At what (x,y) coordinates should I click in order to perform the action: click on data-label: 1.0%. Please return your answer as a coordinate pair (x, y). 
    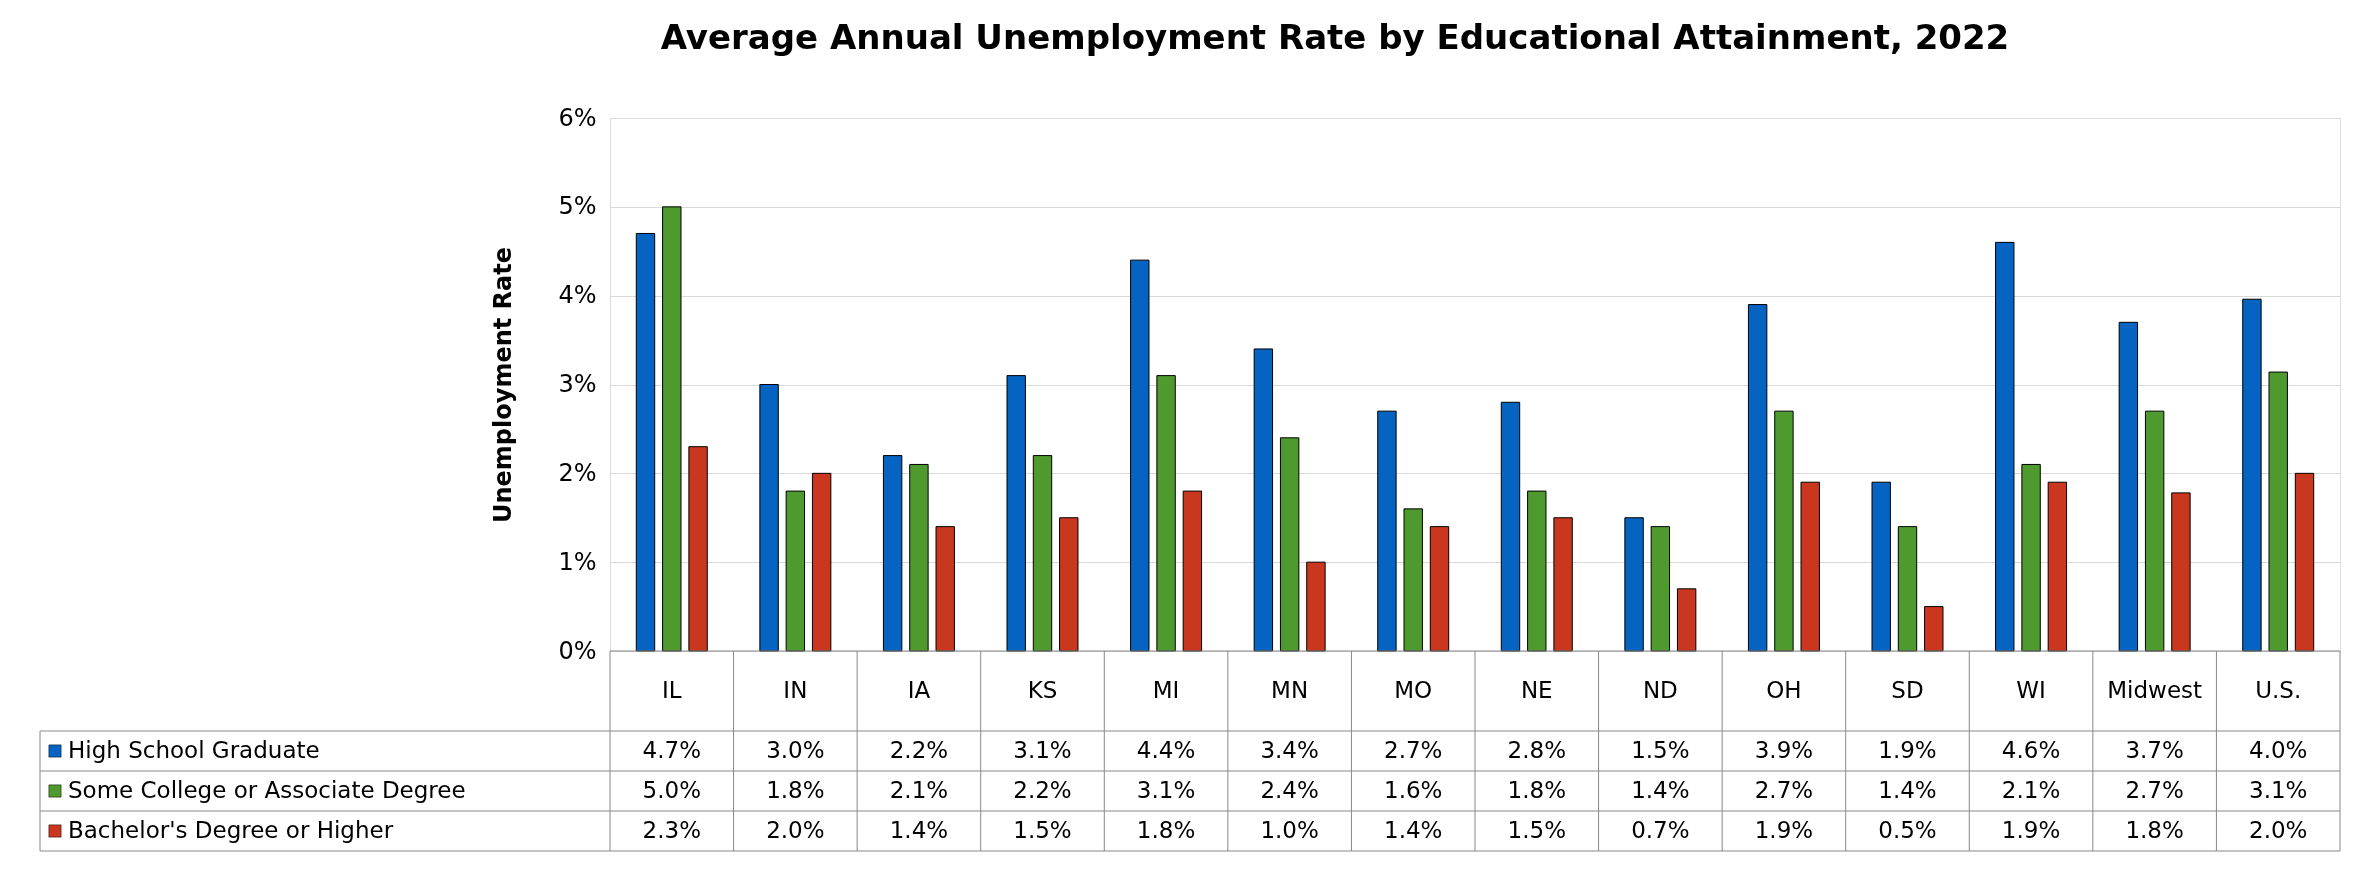
    Looking at the image, I should click on (1289, 830).